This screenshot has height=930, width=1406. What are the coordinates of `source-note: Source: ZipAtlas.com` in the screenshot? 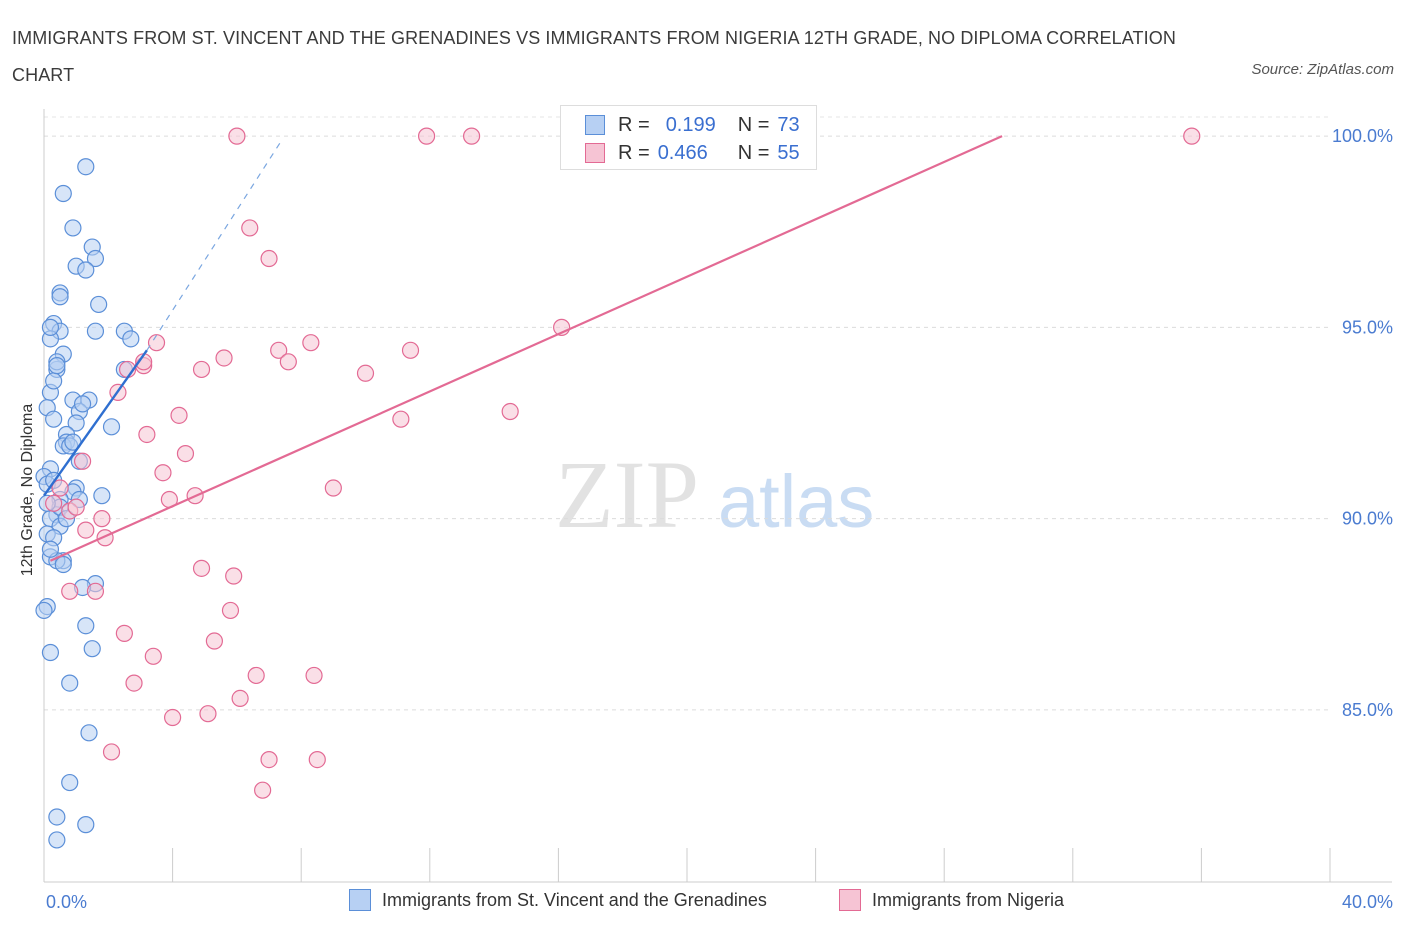 It's located at (1322, 69).